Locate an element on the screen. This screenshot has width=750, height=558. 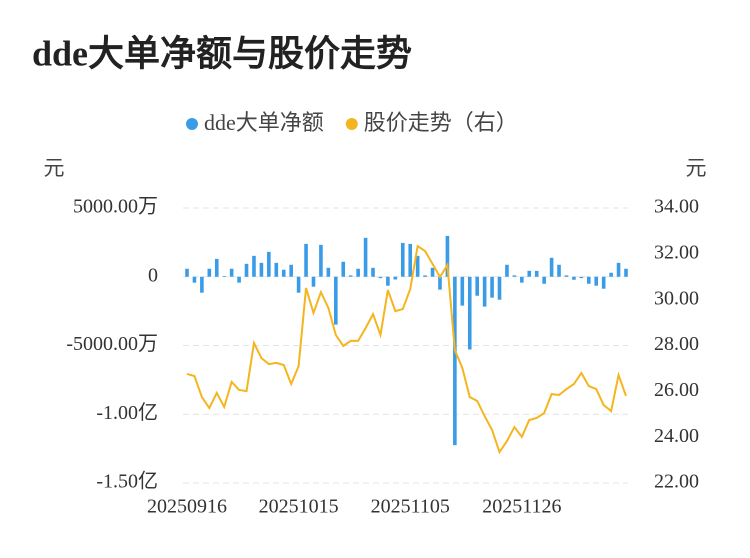
chart-title: dde大单净额与股价走势 is located at coordinates (222, 53).